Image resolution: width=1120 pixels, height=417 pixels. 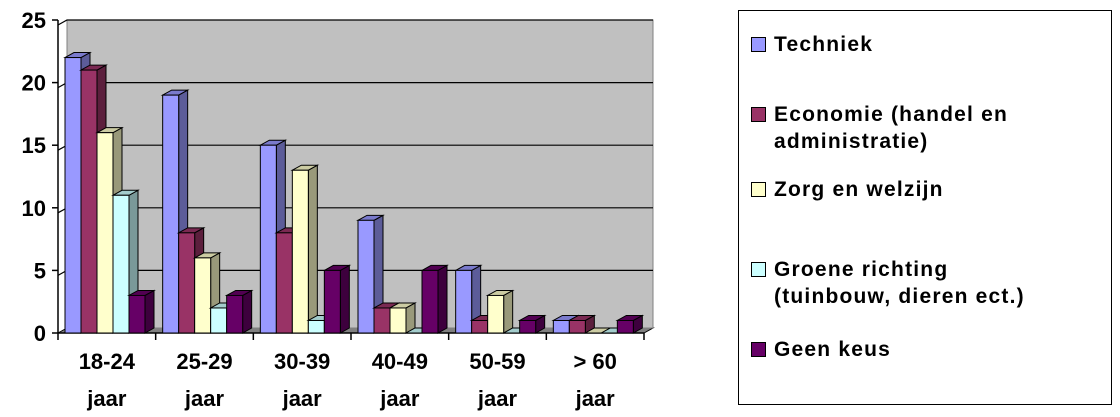 What do you see at coordinates (833, 349) in the screenshot?
I see `legend-label: Geen keus` at bounding box center [833, 349].